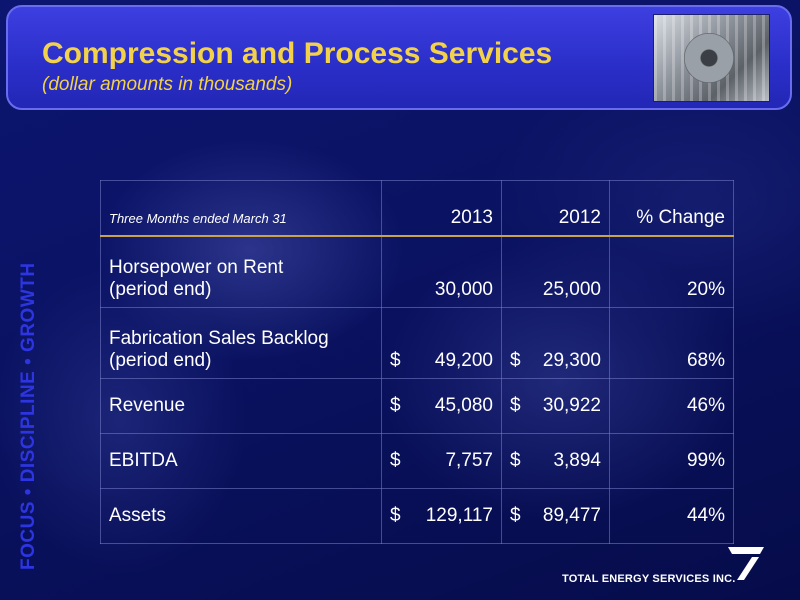  Describe the element at coordinates (555, 343) in the screenshot. I see `value-2012: $29,300` at that location.